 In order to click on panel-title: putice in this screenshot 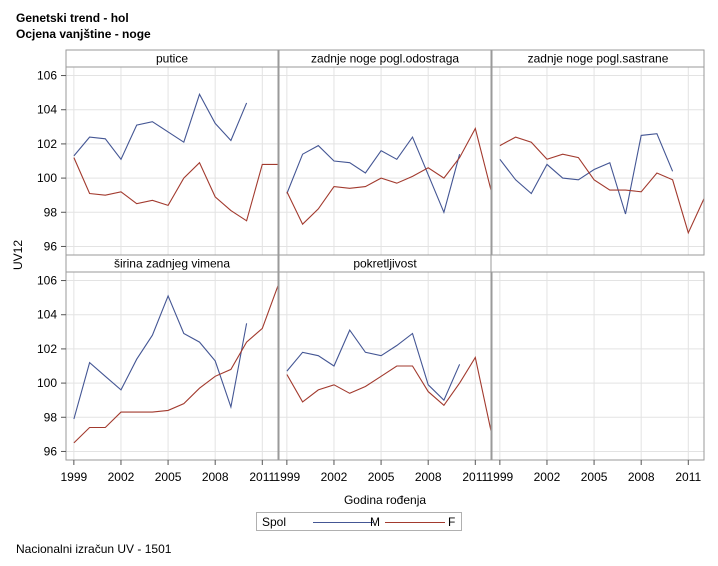, I will do `click(172, 59)`.